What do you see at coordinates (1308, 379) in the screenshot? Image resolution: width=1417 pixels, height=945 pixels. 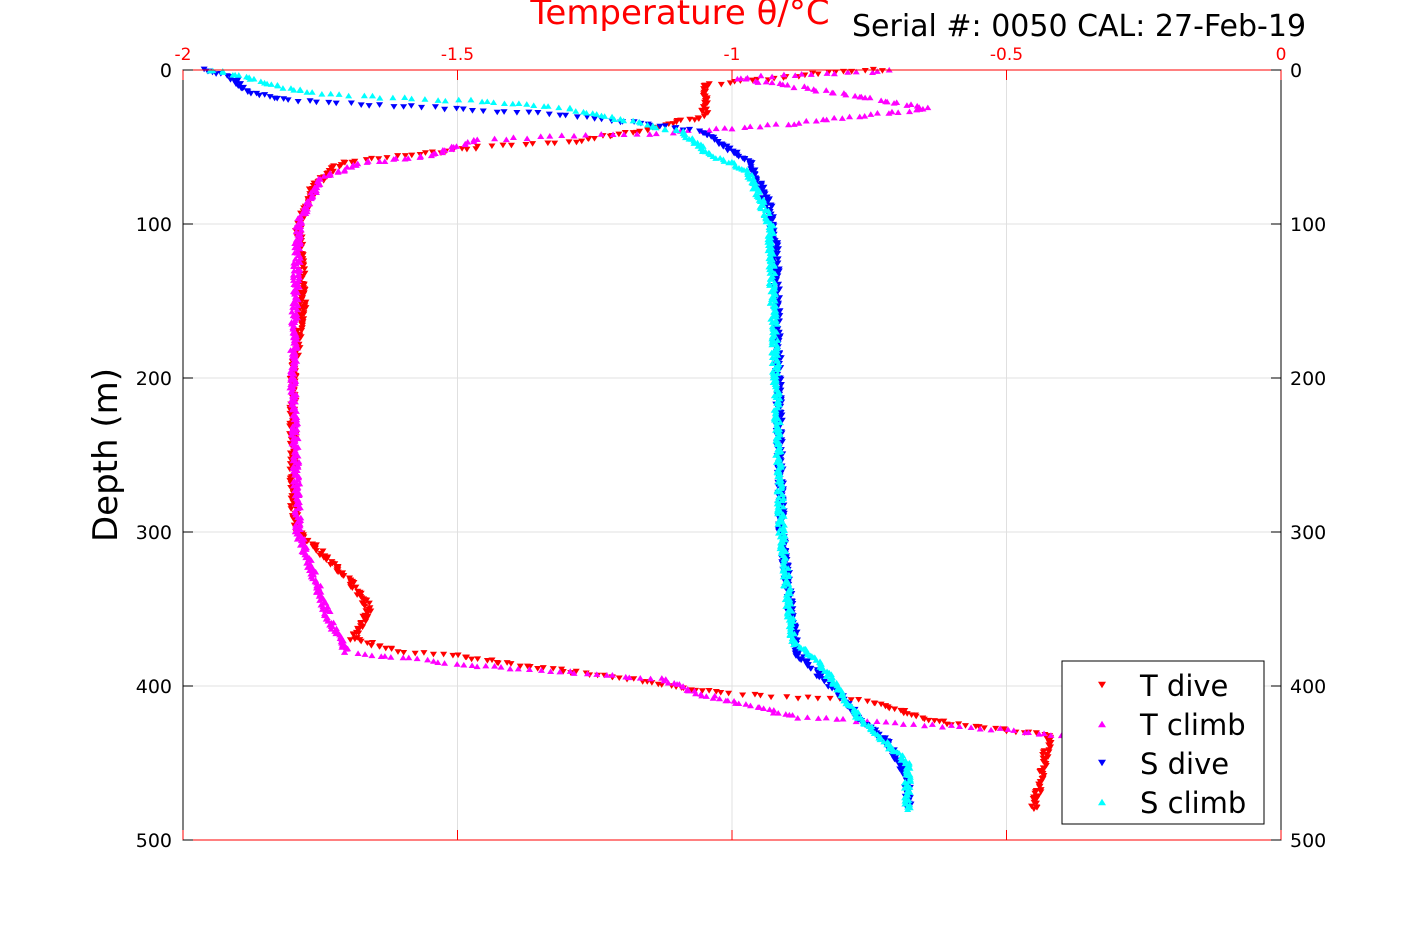 I see `y-tick-label-right: 200` at bounding box center [1308, 379].